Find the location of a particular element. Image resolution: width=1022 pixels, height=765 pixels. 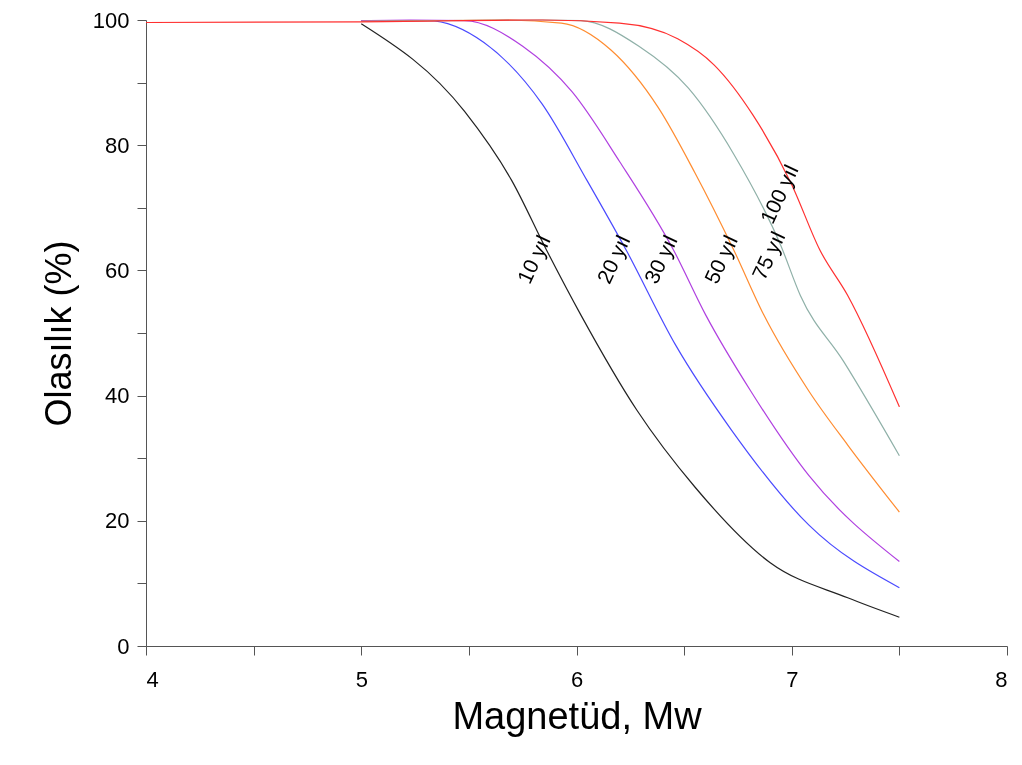

text: 20 yıl is located at coordinates (613, 259).